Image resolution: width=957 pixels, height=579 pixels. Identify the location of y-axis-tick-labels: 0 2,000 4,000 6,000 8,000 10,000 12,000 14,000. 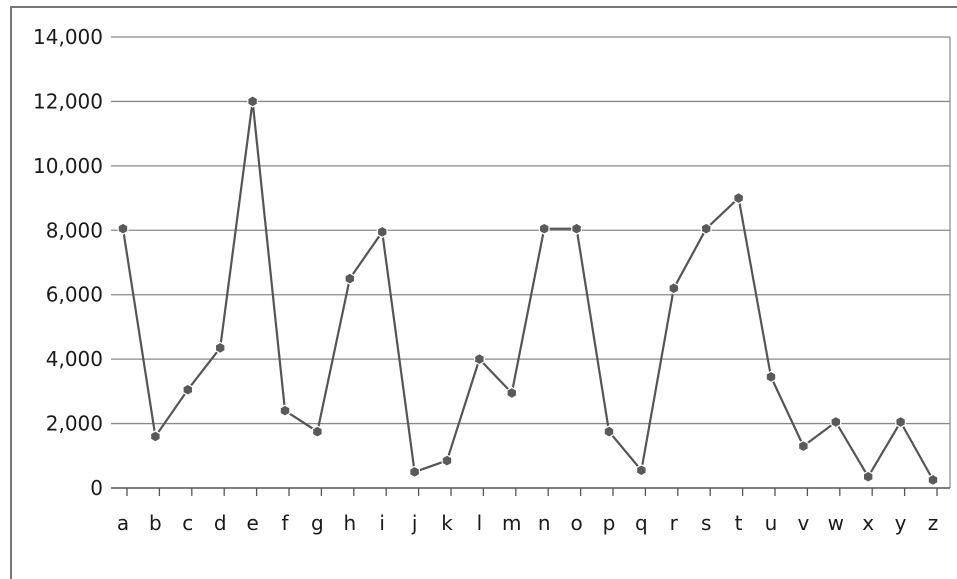
(68, 262).